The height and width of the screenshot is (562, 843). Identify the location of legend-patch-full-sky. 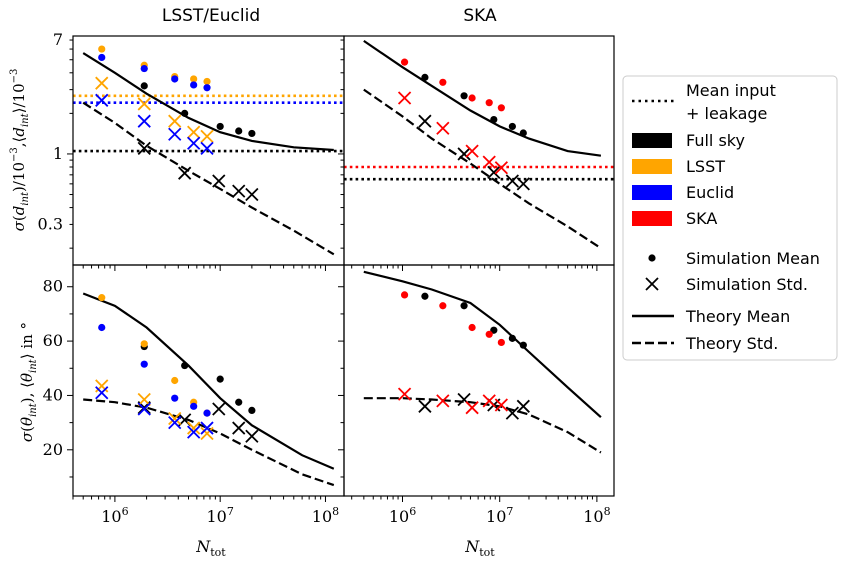
(652, 140).